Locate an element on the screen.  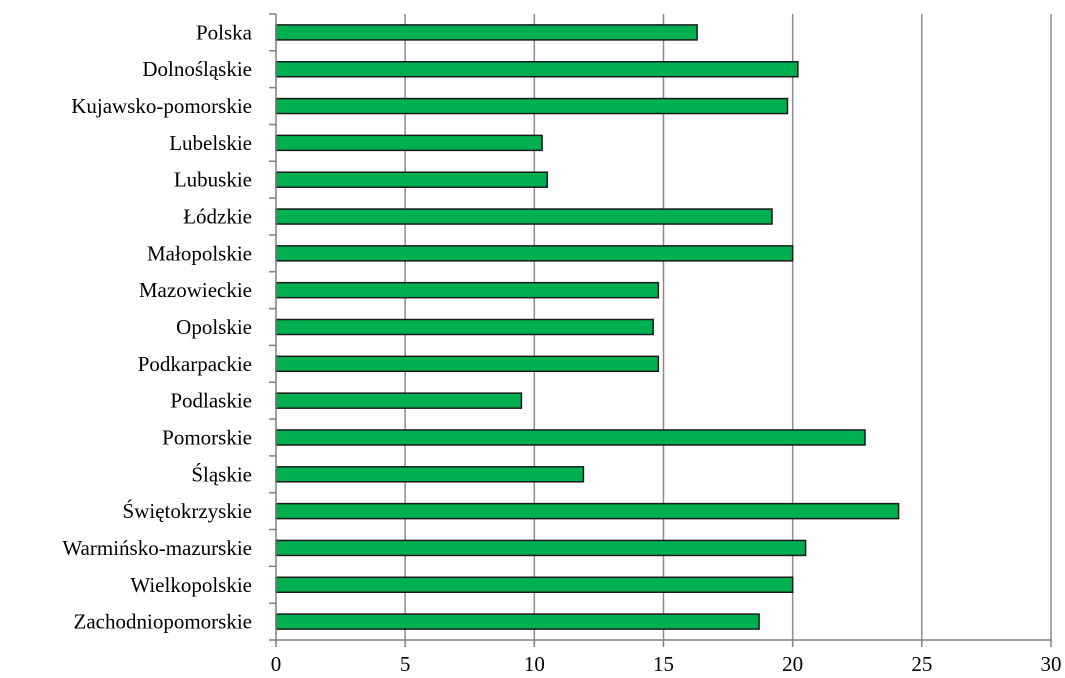
x-tick-label-20: 20 is located at coordinates (792, 664).